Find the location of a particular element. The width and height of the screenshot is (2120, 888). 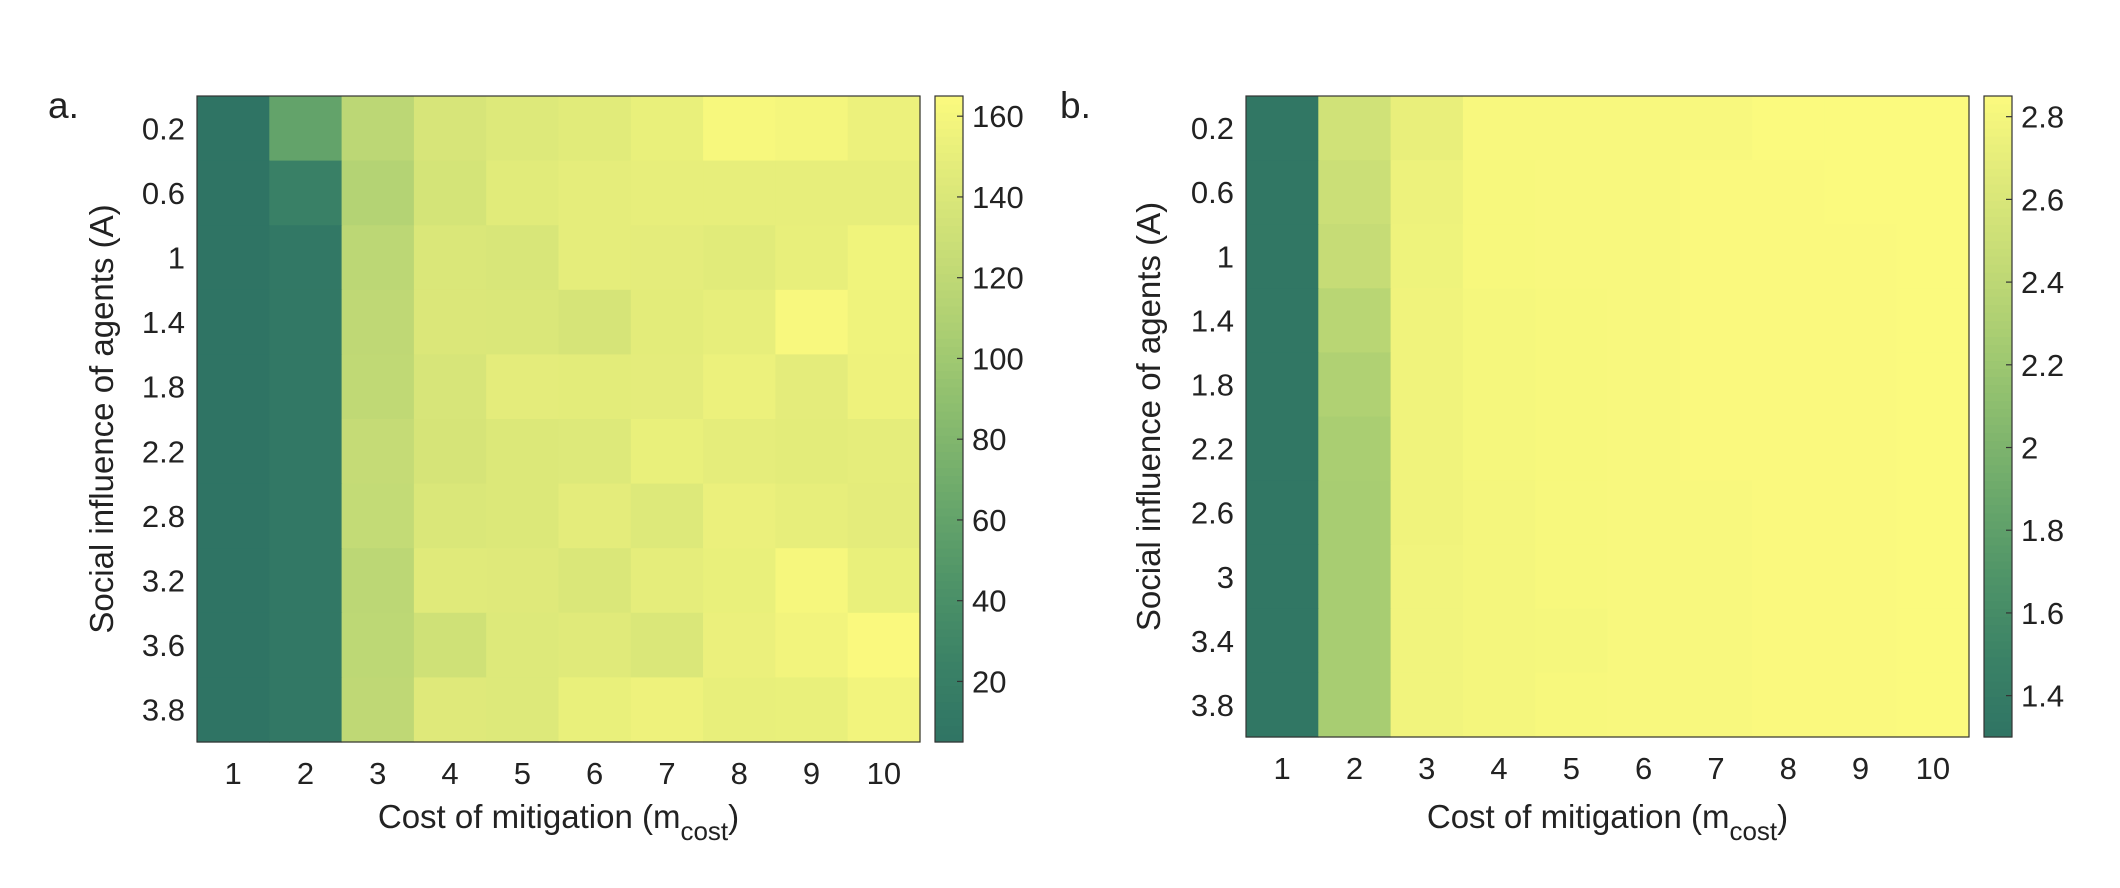

colorbar-tick-label: 2.4 is located at coordinates (2042, 282).